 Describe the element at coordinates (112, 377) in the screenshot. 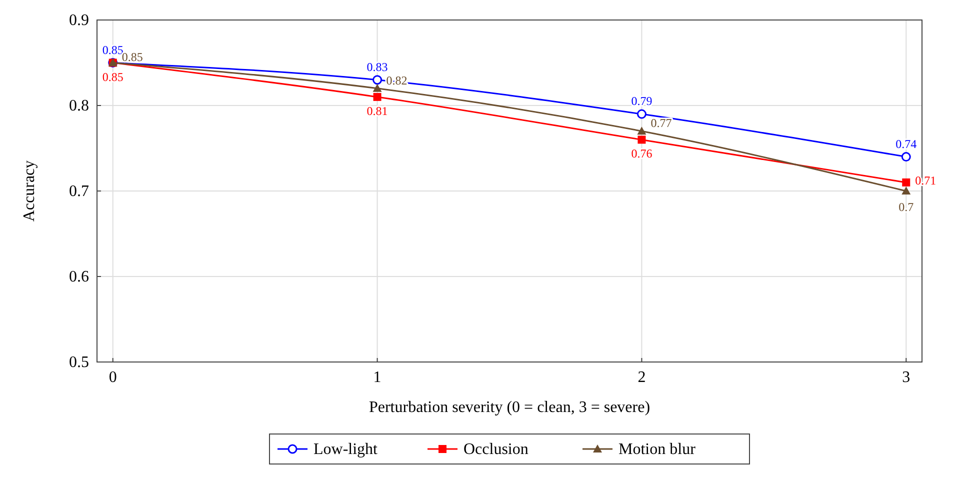

I see `x-tick-label: 0` at that location.